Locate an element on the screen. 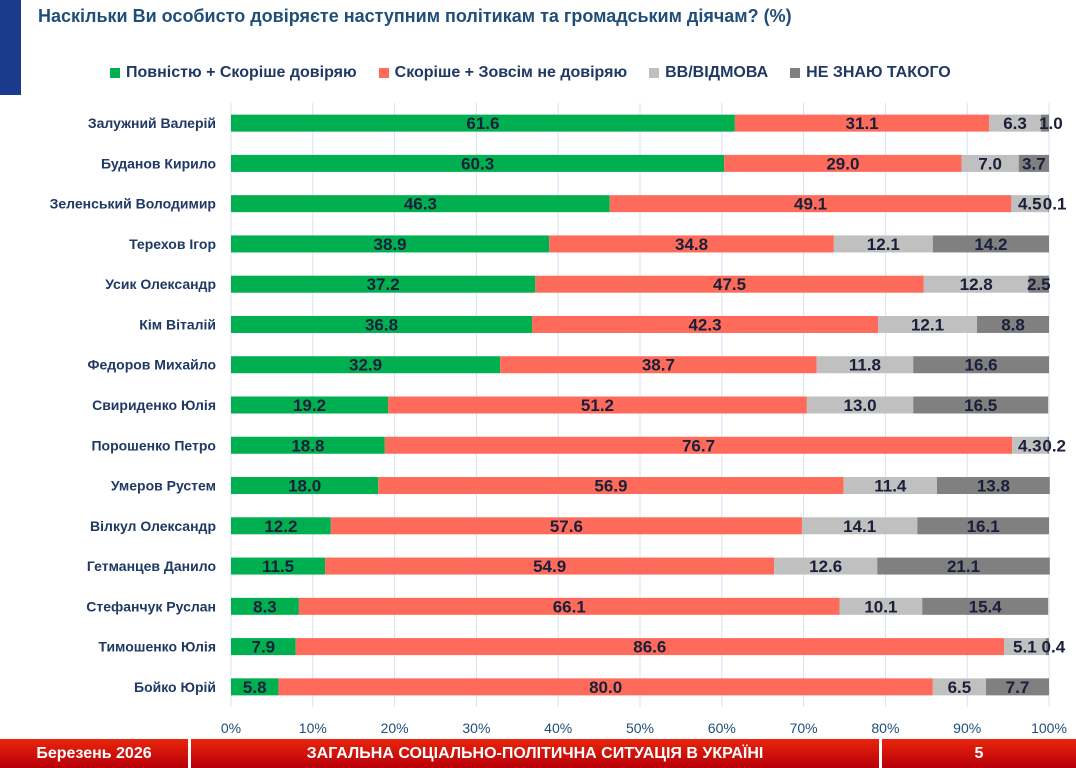 Image resolution: width=1076 pixels, height=768 pixels. data-label: 46.3 is located at coordinates (420, 204).